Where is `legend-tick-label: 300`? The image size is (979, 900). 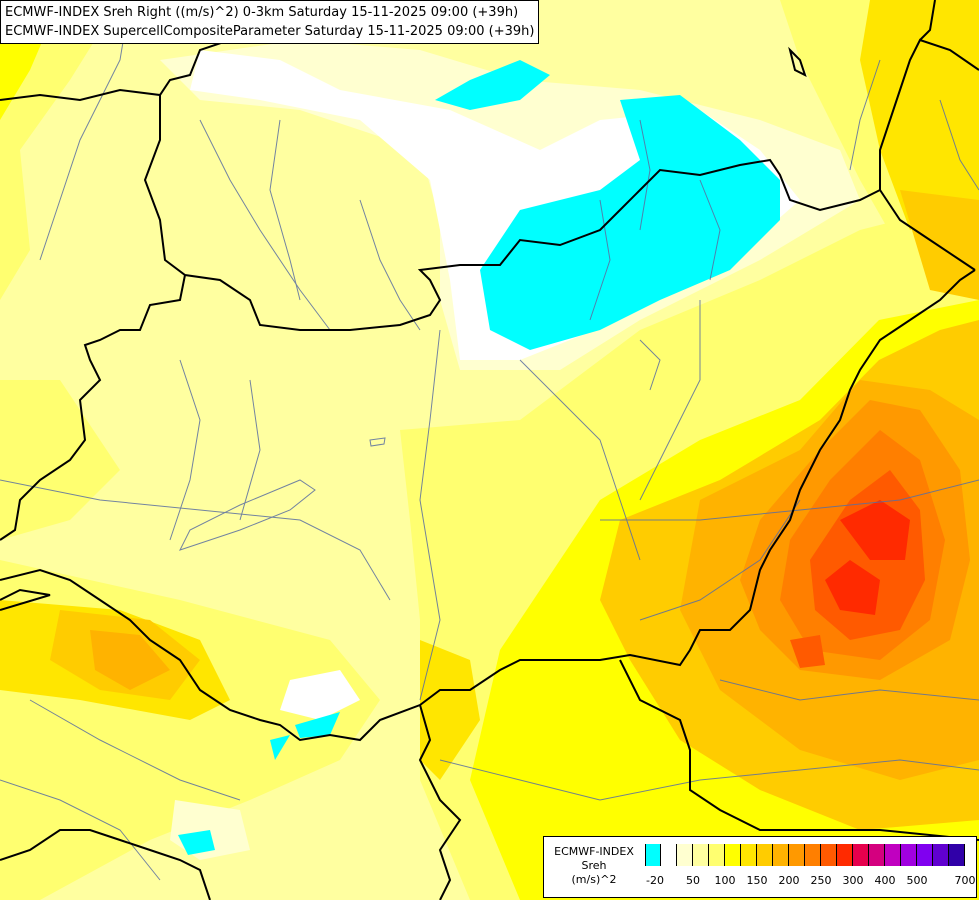
legend-tick-label: 300 is located at coordinates (853, 880).